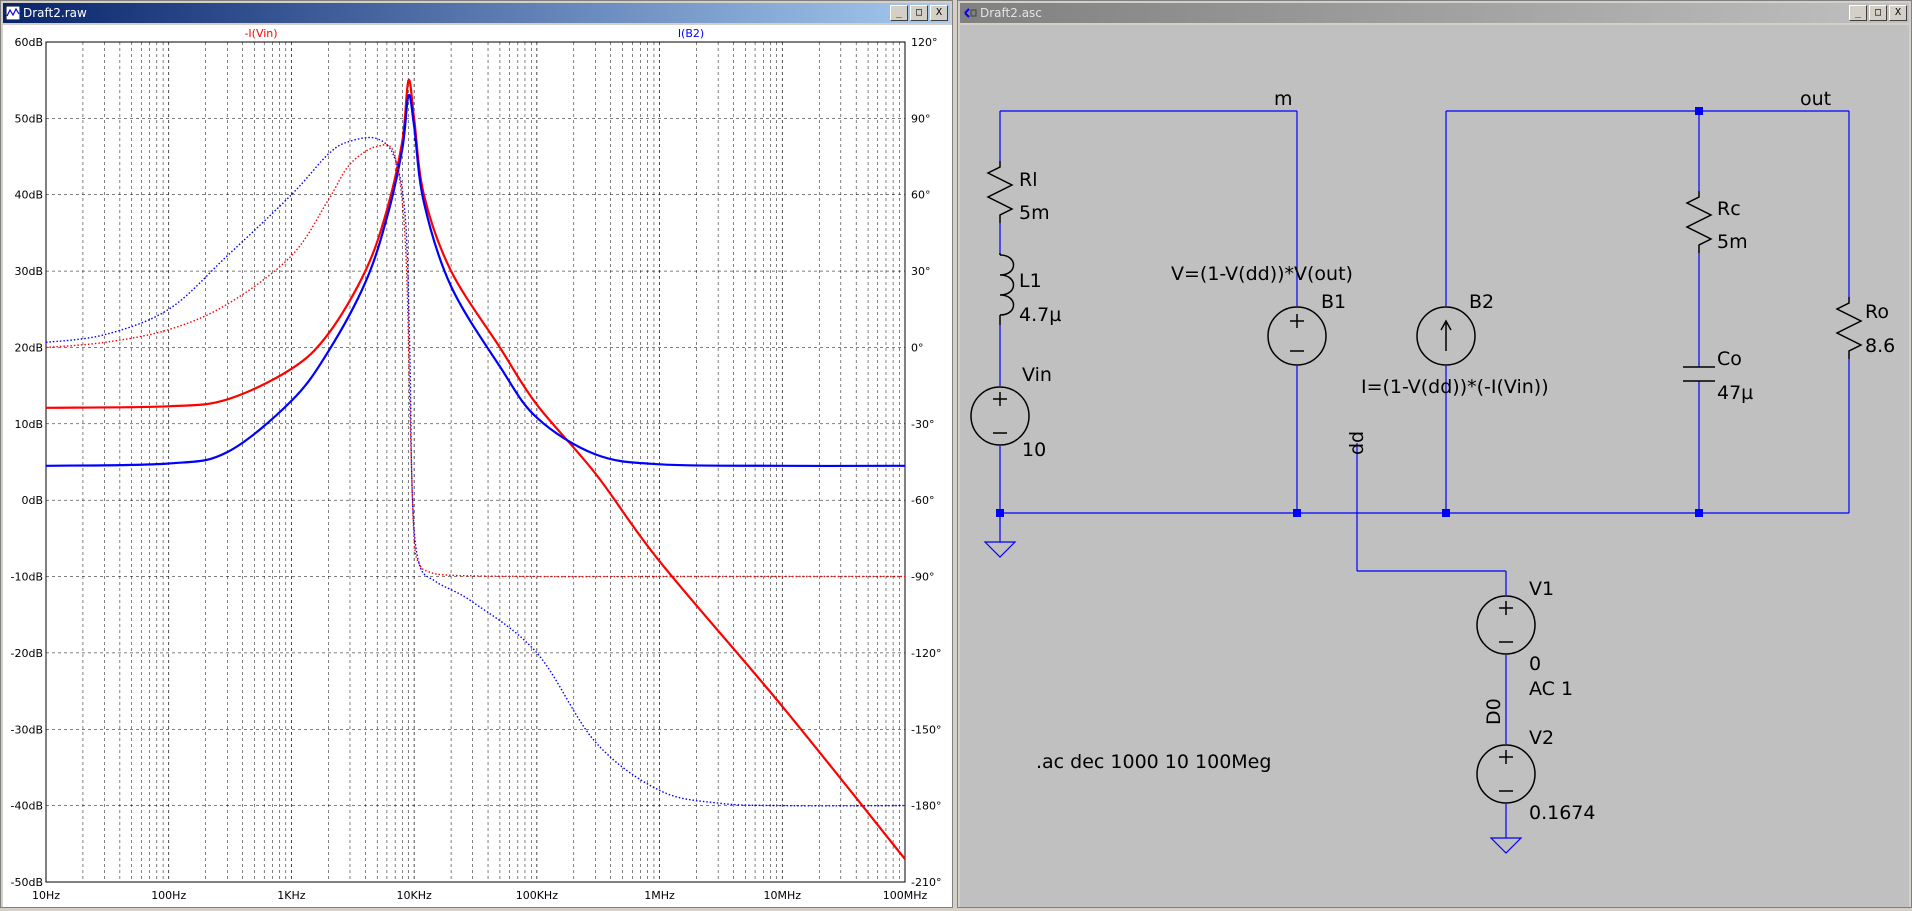 The height and width of the screenshot is (911, 1912). I want to click on rc-name: Rc, so click(1729, 209).